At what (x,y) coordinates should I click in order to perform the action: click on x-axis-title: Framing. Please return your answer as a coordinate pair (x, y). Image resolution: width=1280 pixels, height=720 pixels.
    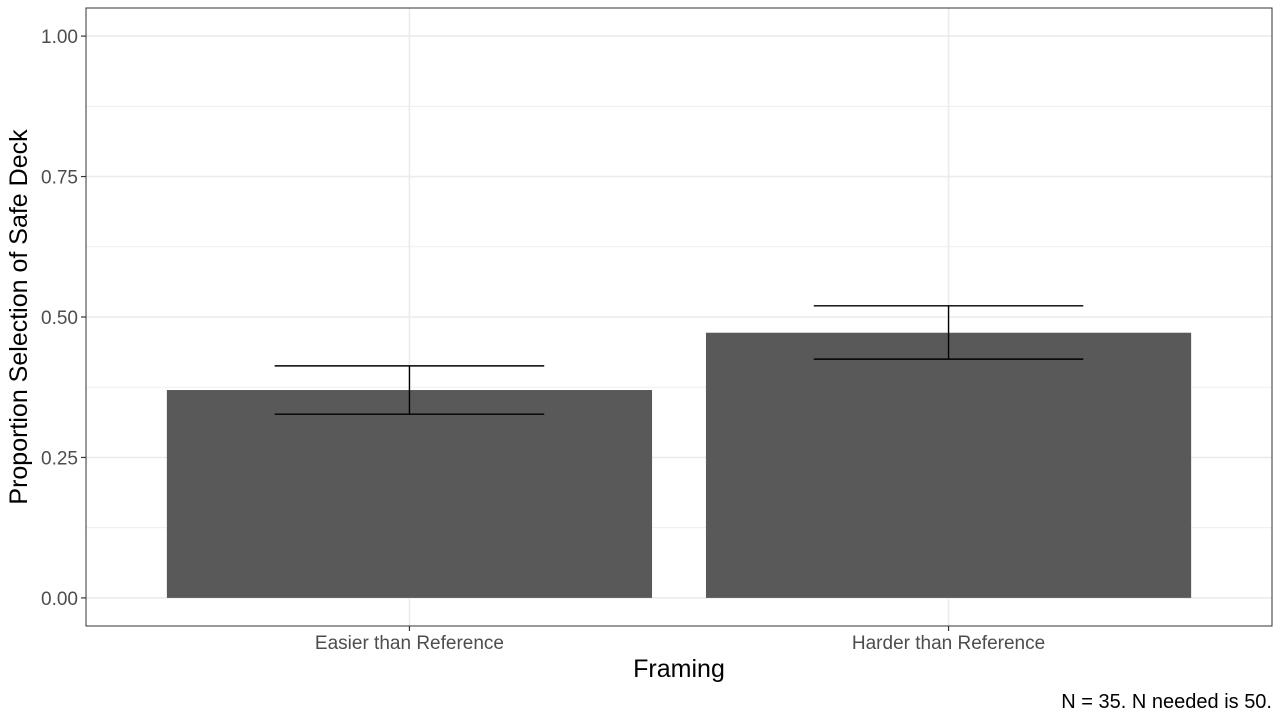
    Looking at the image, I should click on (679, 669).